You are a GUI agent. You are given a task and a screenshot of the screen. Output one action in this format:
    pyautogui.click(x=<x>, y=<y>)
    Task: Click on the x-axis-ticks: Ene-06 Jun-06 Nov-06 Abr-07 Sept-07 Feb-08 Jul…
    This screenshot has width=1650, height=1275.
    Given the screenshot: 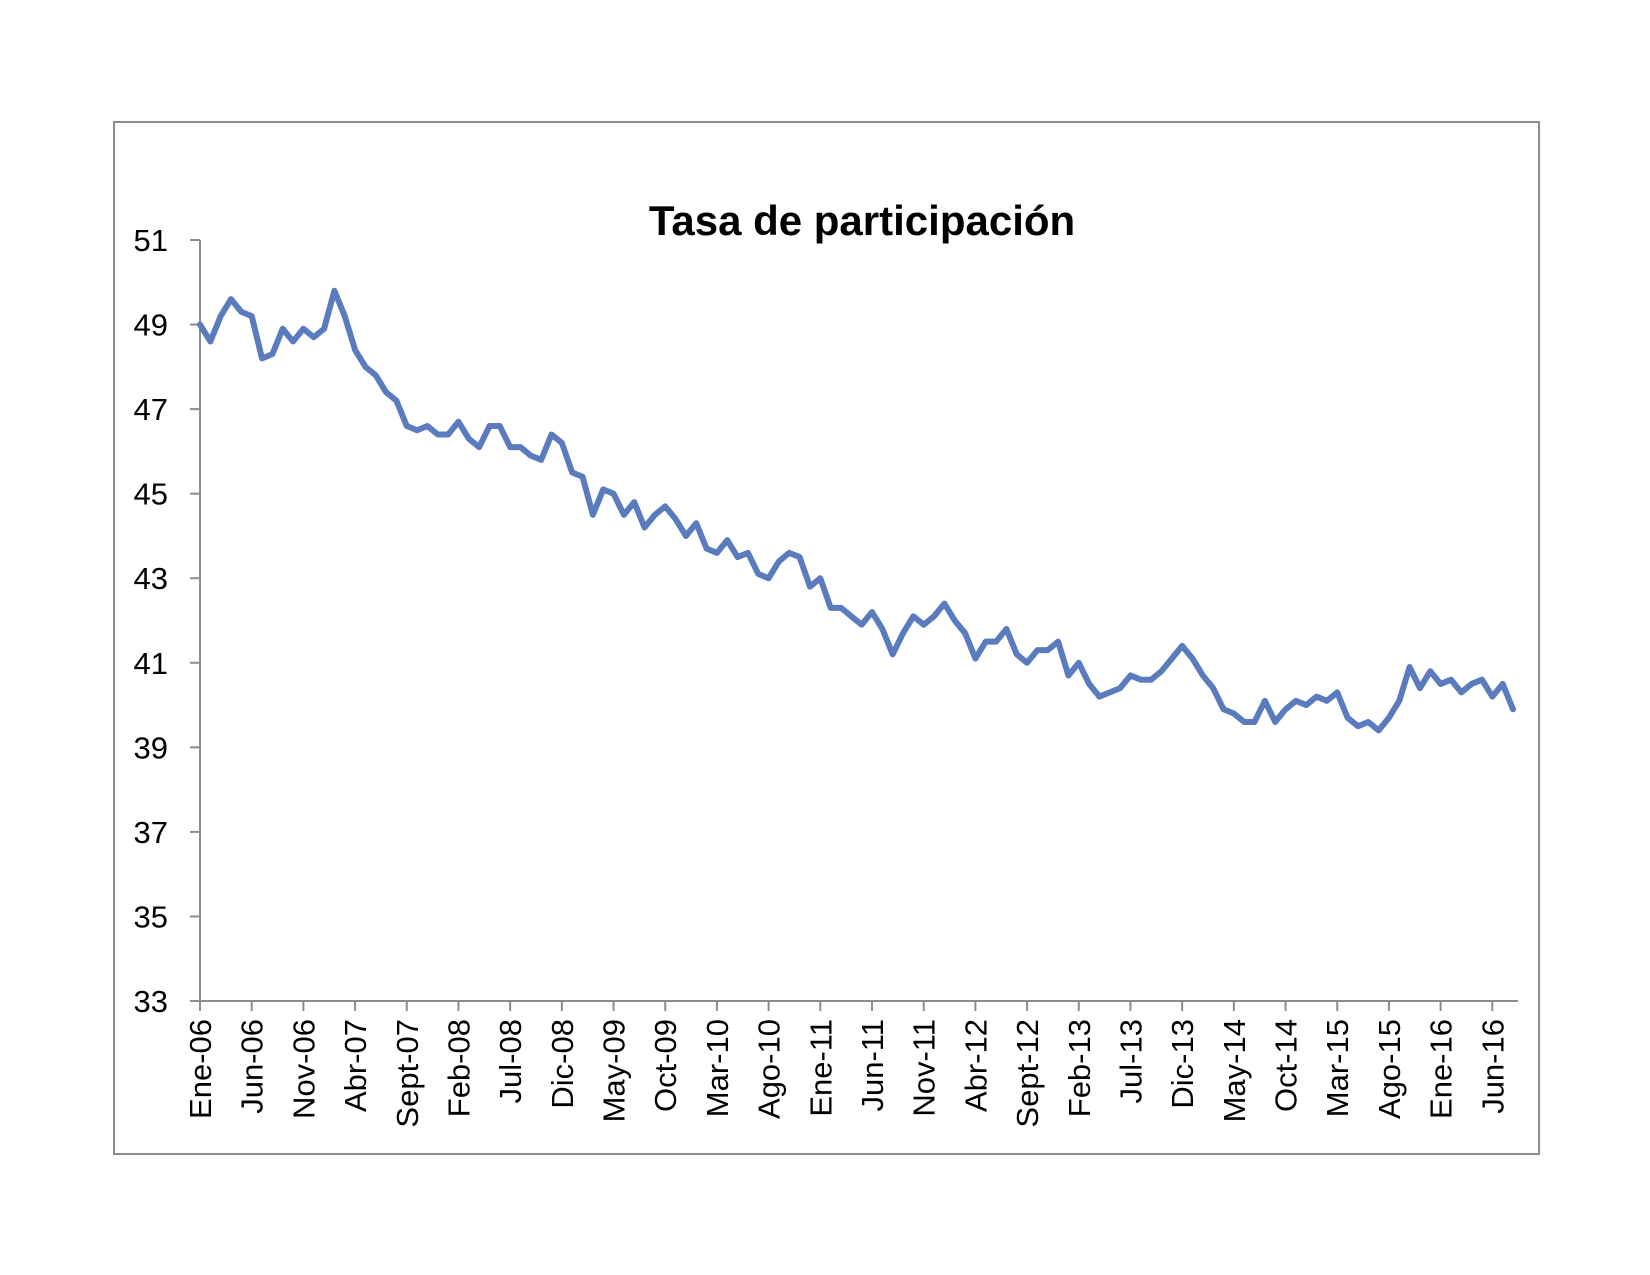 What is the action you would take?
    pyautogui.click(x=846, y=1064)
    